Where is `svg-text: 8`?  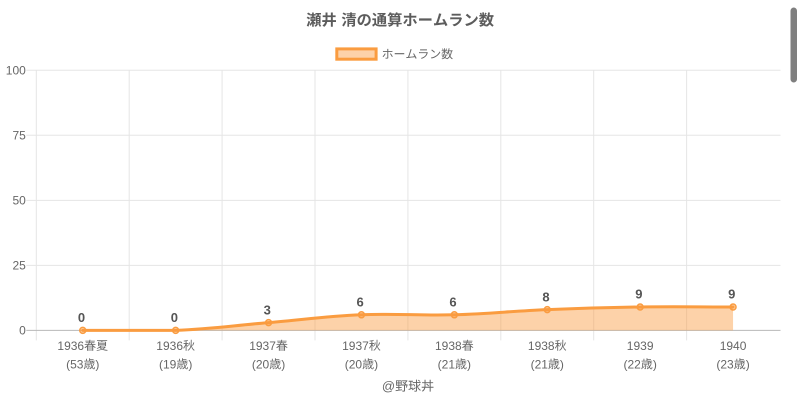
svg-text: 8 is located at coordinates (545, 296).